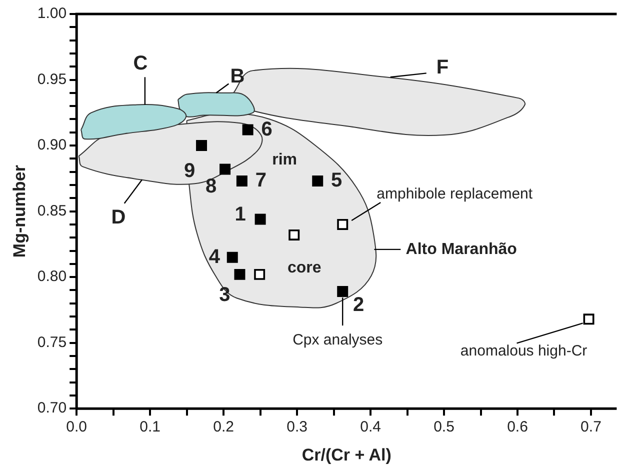 This screenshot has height=472, width=625. What do you see at coordinates (190, 171) in the screenshot?
I see `annotation: 9` at bounding box center [190, 171].